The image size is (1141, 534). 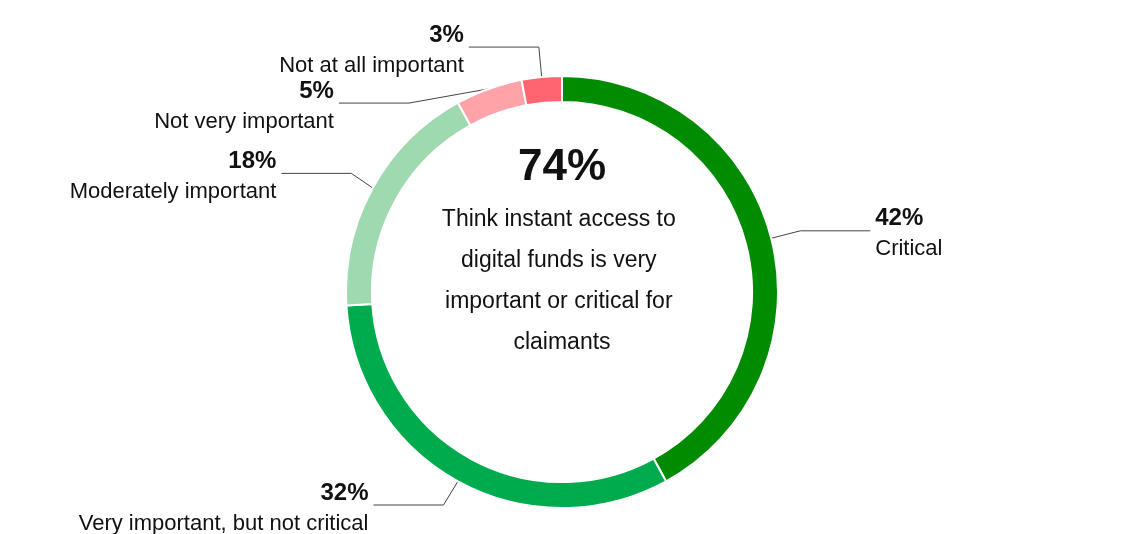 I want to click on slice-label: Moderately important, so click(x=173, y=190).